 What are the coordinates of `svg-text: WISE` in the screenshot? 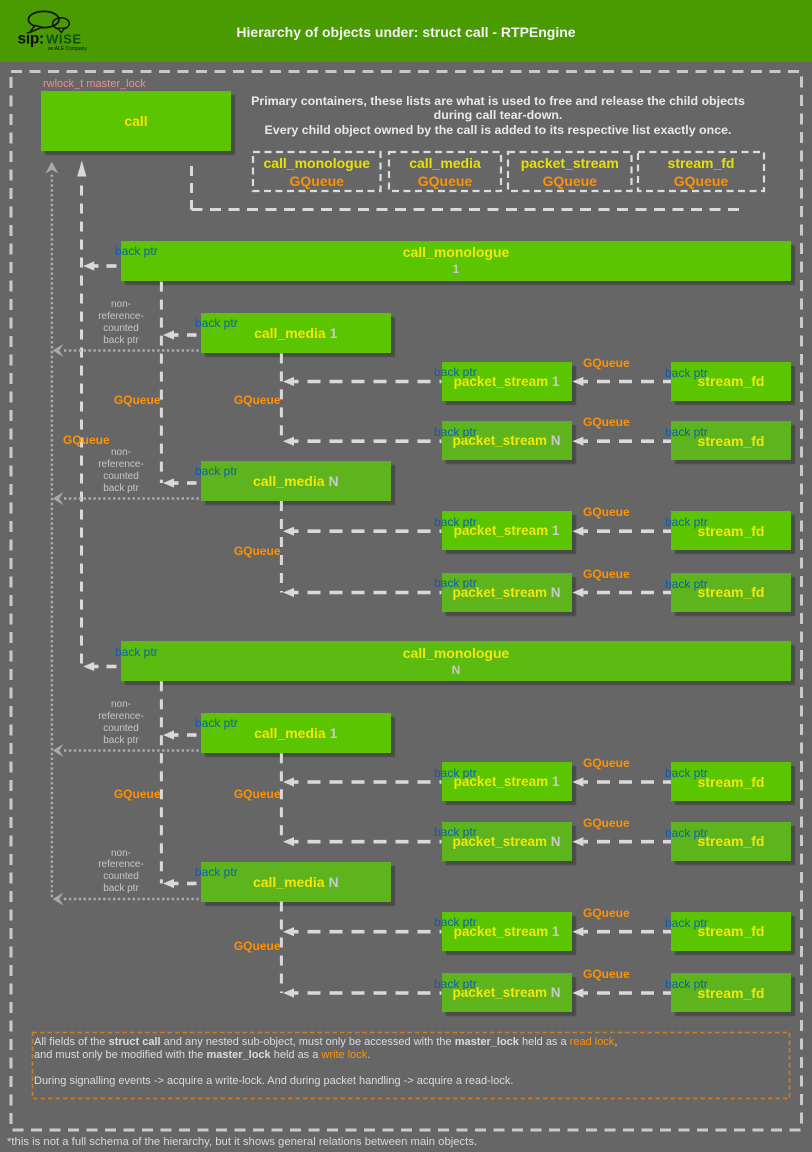 It's located at (64, 38).